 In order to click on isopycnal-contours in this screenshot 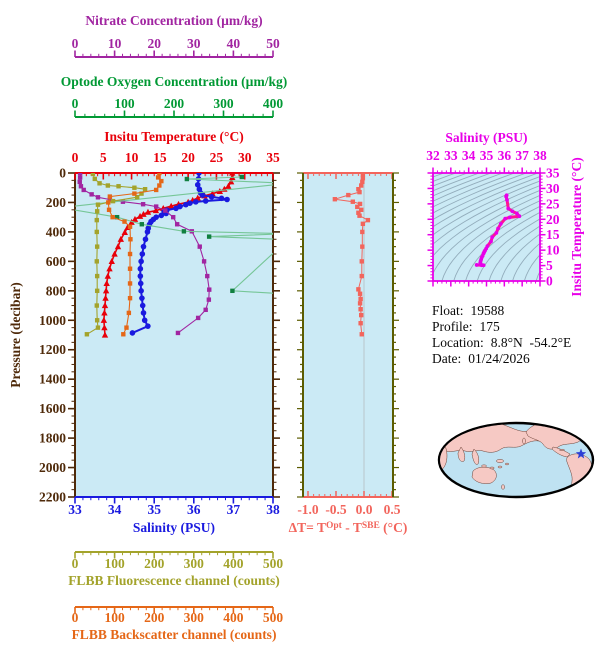, I will do `click(486, 227)`.